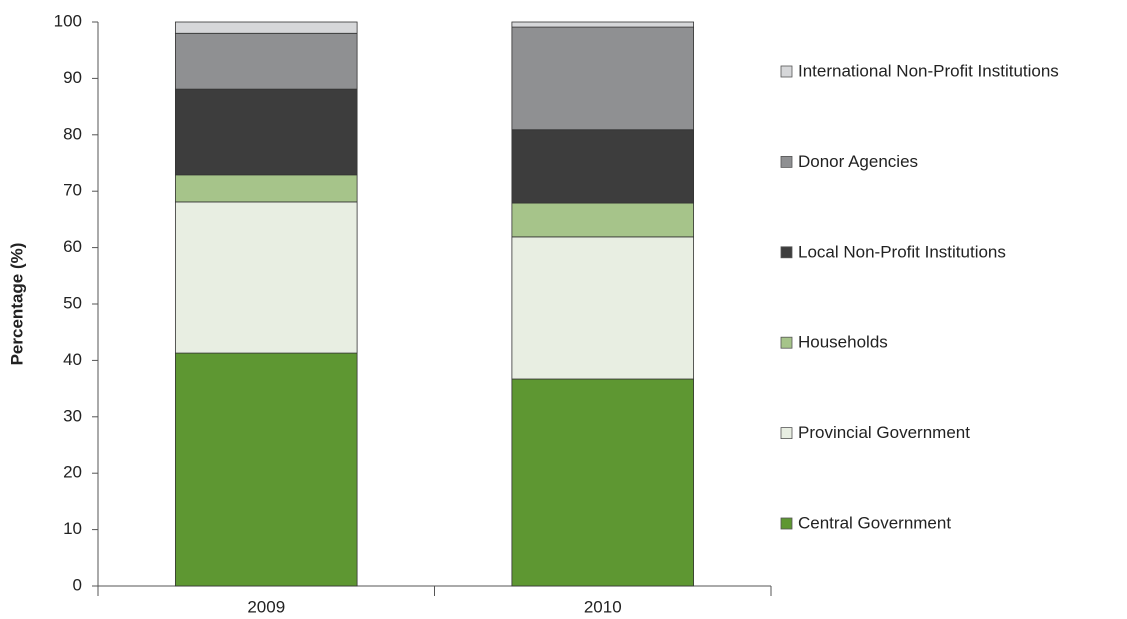 The image size is (1127, 619). What do you see at coordinates (928, 70) in the screenshot?
I see `legend-label: International Non-Profit Institutions` at bounding box center [928, 70].